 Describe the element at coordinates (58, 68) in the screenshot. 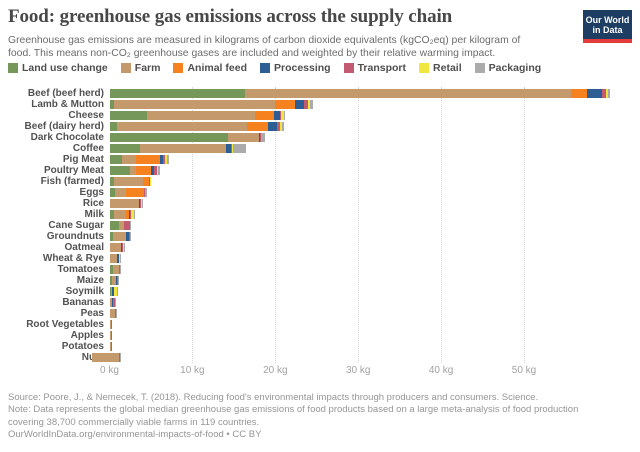

I see `legend-item-land-use-change: Land use change` at that location.